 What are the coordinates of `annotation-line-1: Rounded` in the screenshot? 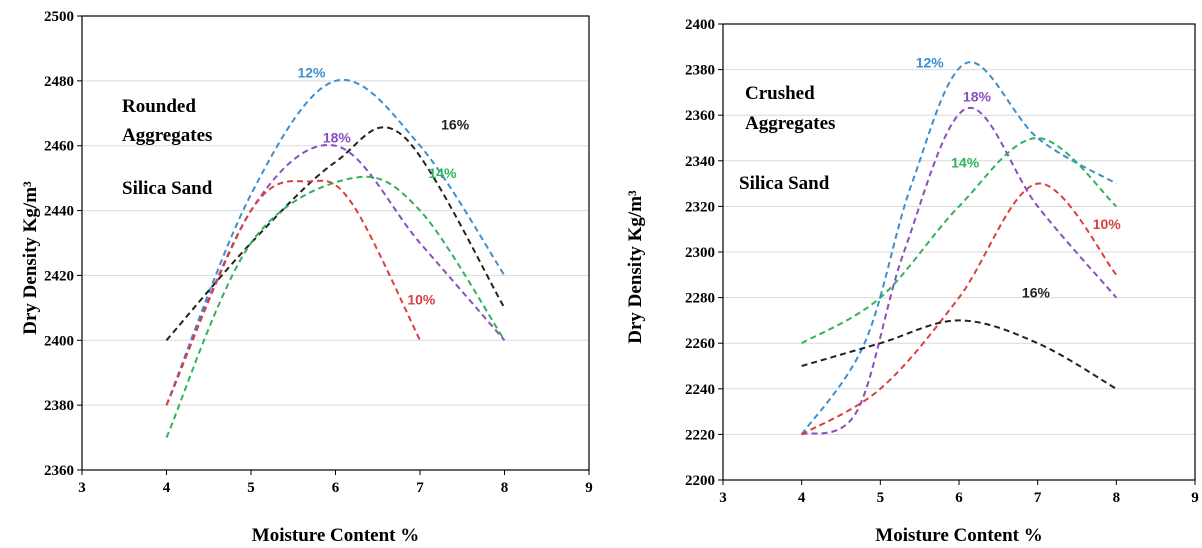 It's located at (159, 106).